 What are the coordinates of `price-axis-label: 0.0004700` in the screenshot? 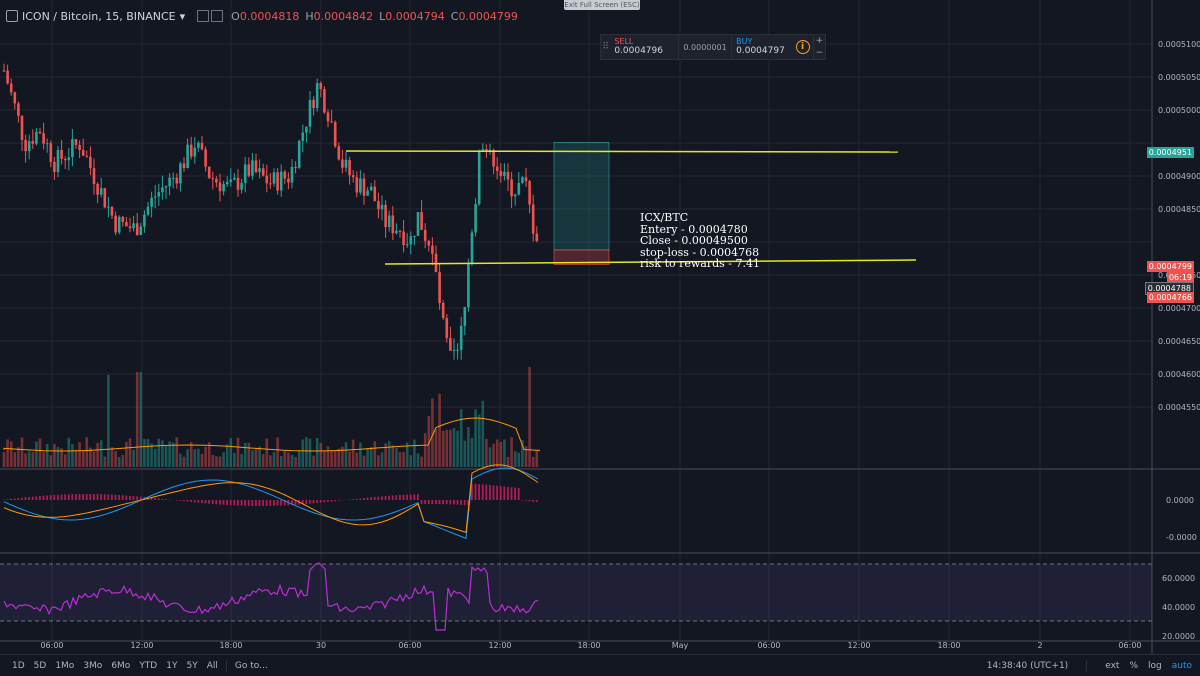 It's located at (1179, 308).